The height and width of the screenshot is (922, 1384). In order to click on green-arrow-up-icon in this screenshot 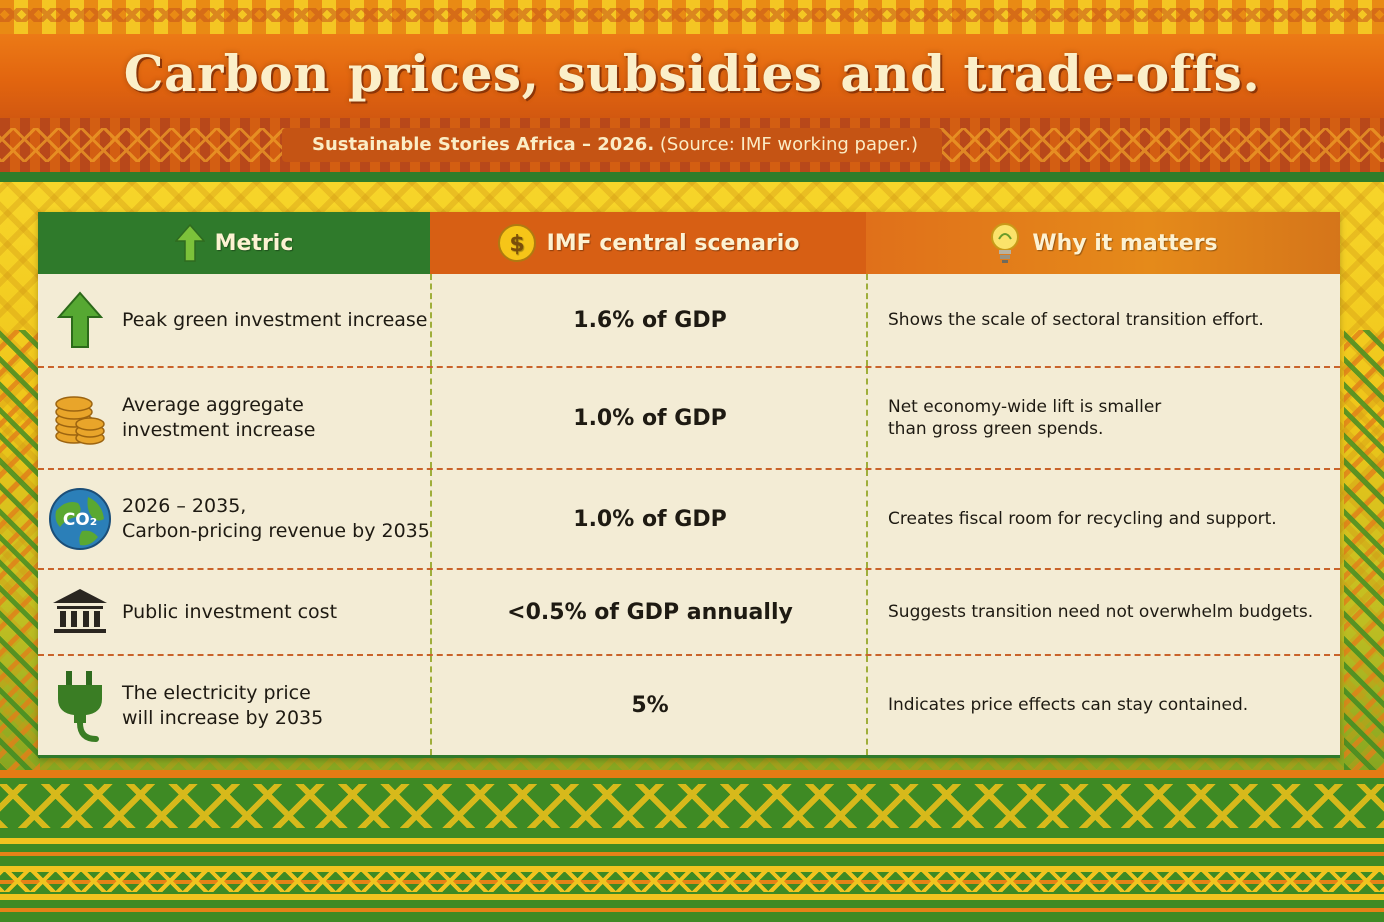, I will do `click(80, 320)`.